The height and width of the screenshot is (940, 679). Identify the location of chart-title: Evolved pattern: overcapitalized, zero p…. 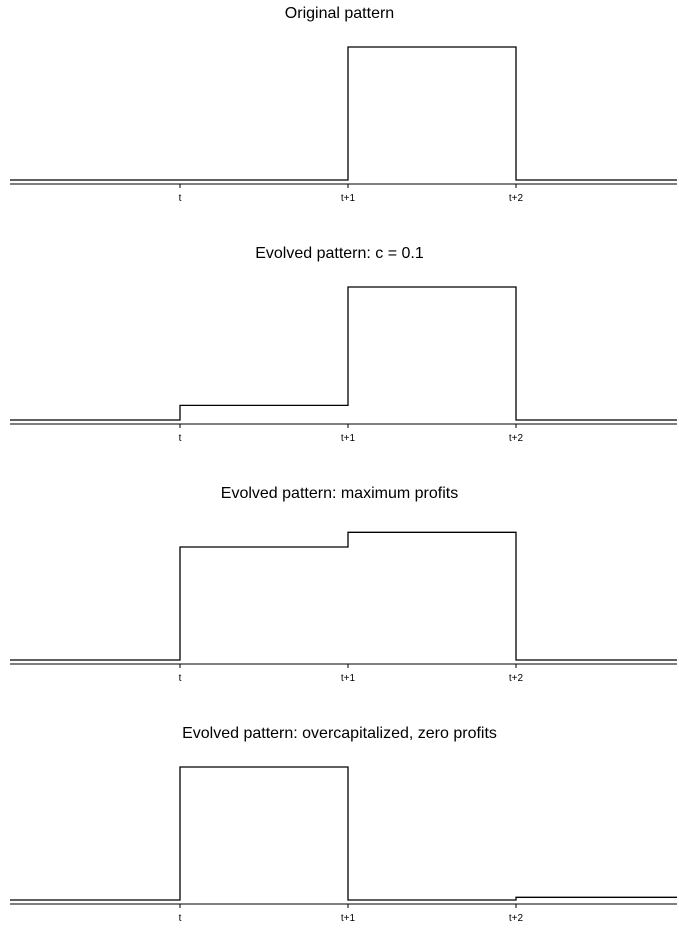
(339, 733).